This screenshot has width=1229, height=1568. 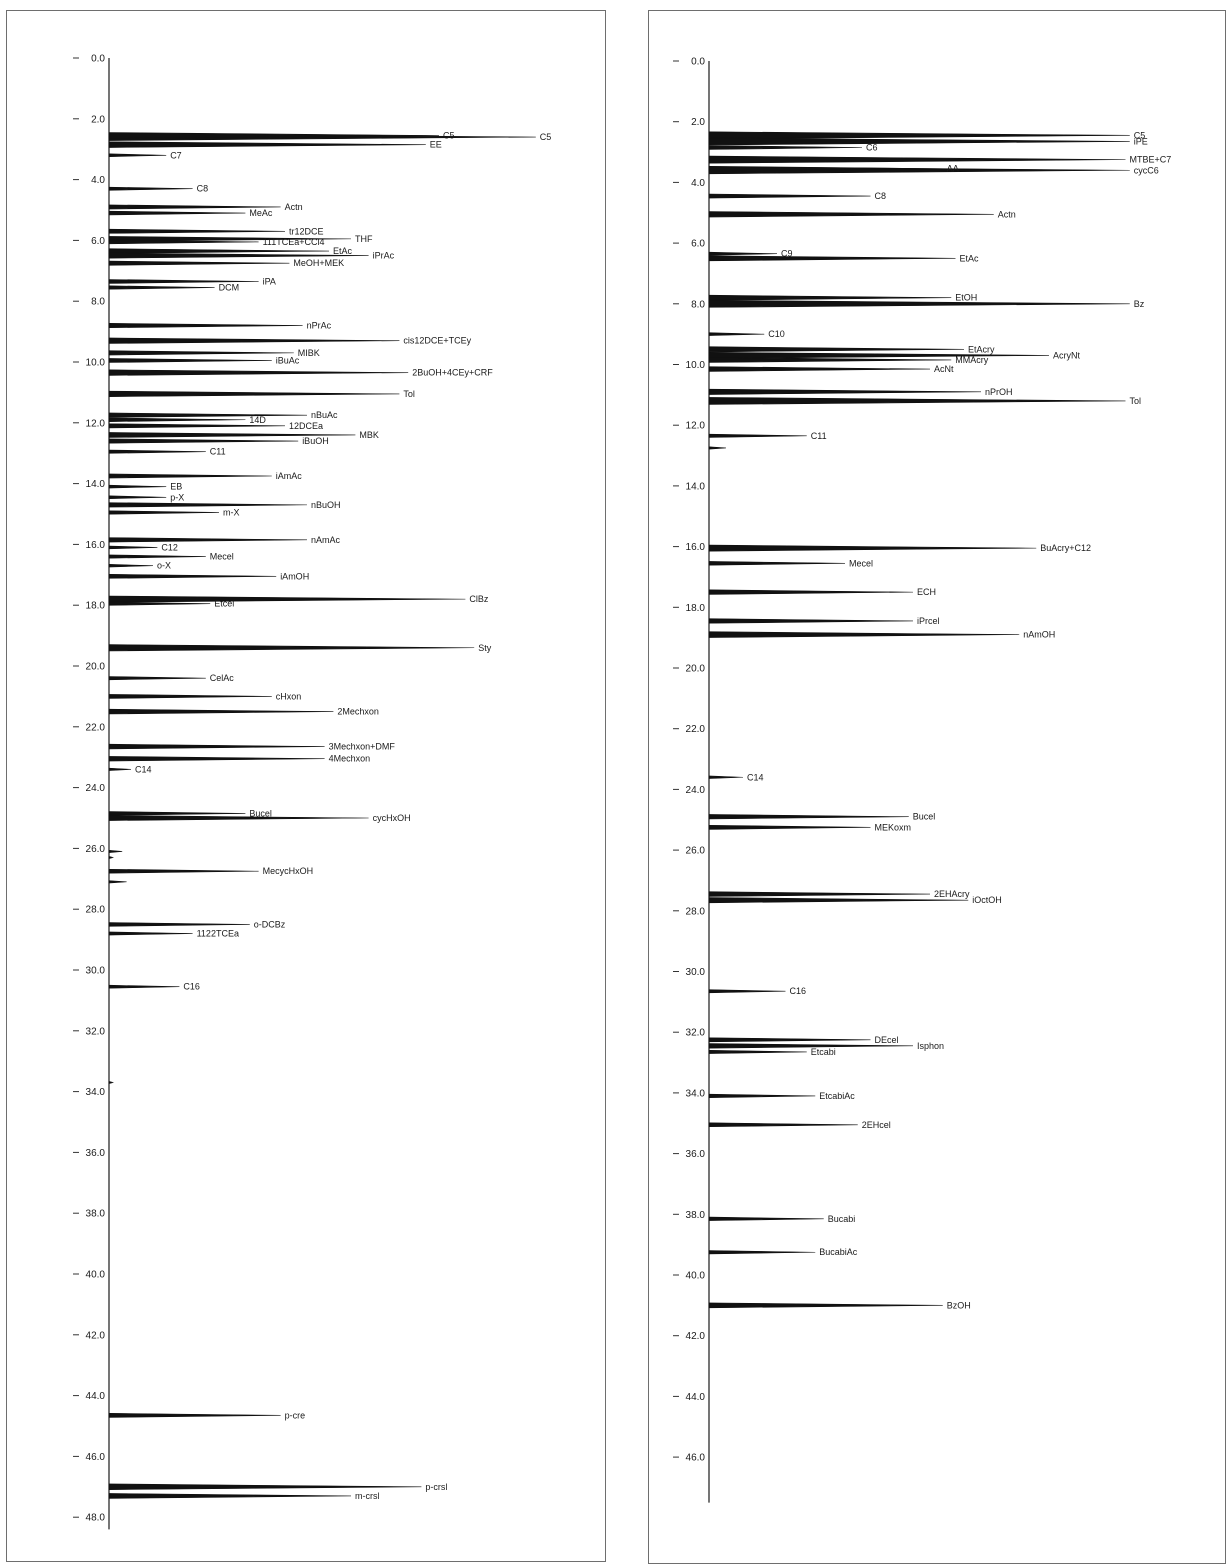 What do you see at coordinates (1066, 355) in the screenshot?
I see `peak-label: AcryNt` at bounding box center [1066, 355].